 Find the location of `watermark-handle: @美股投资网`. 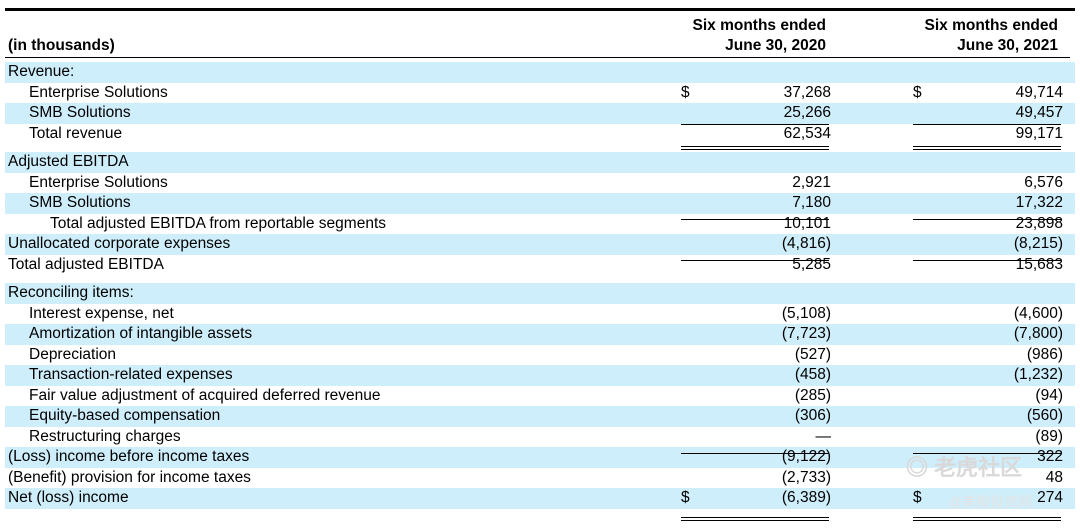

watermark-handle: @美股投资网 is located at coordinates (990, 502).